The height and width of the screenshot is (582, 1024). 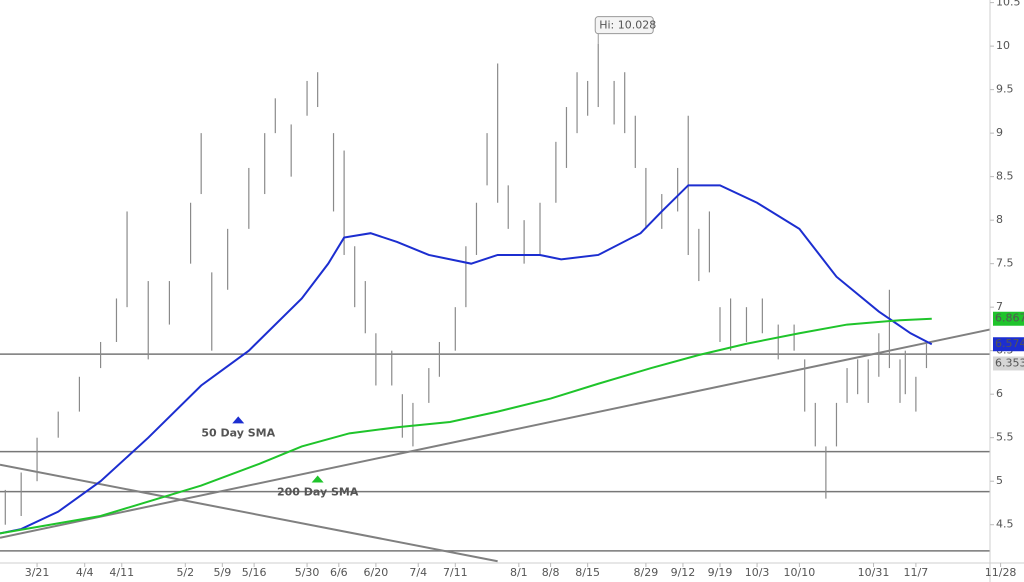 I want to click on y-tick-label: 8, so click(x=999, y=219).